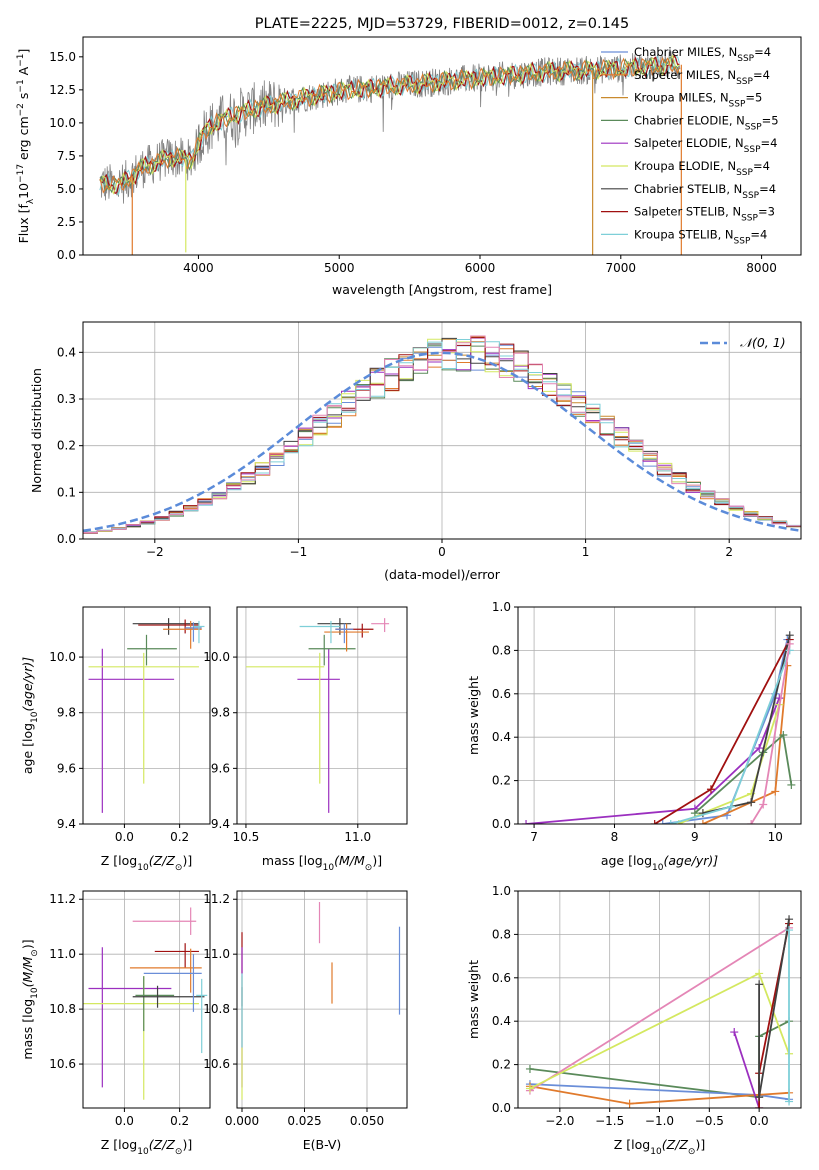  What do you see at coordinates (501, 694) in the screenshot?
I see `y-tick-label: 0.6` at bounding box center [501, 694].